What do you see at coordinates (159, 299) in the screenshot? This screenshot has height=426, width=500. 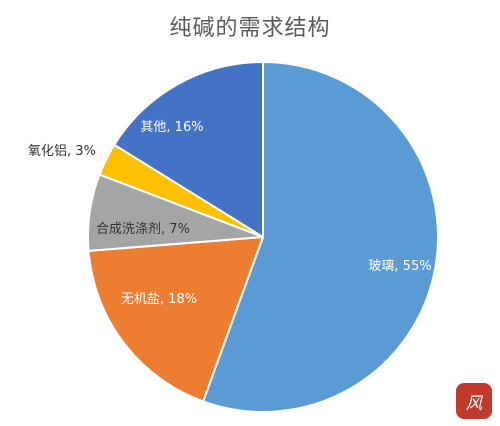 I see `slice-label: 无机盐, 18%` at bounding box center [159, 299].